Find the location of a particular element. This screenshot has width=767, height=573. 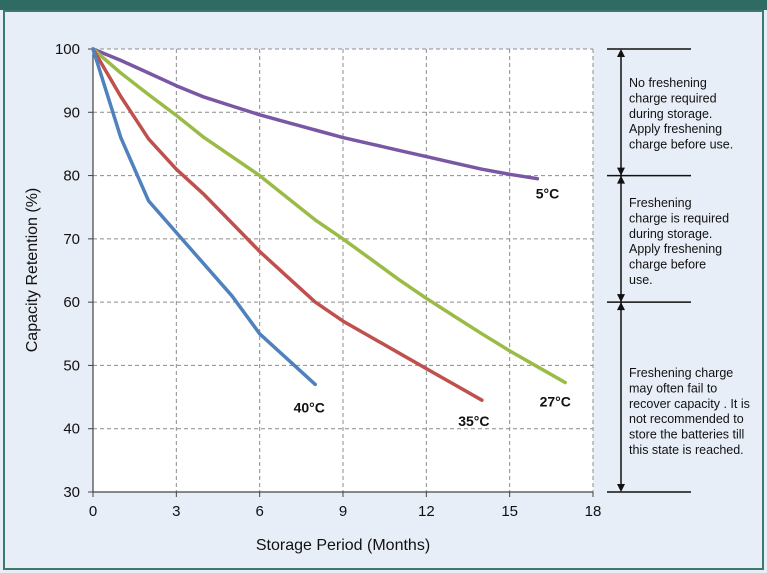

annotation-text-line: may often fail to is located at coordinates (673, 388).